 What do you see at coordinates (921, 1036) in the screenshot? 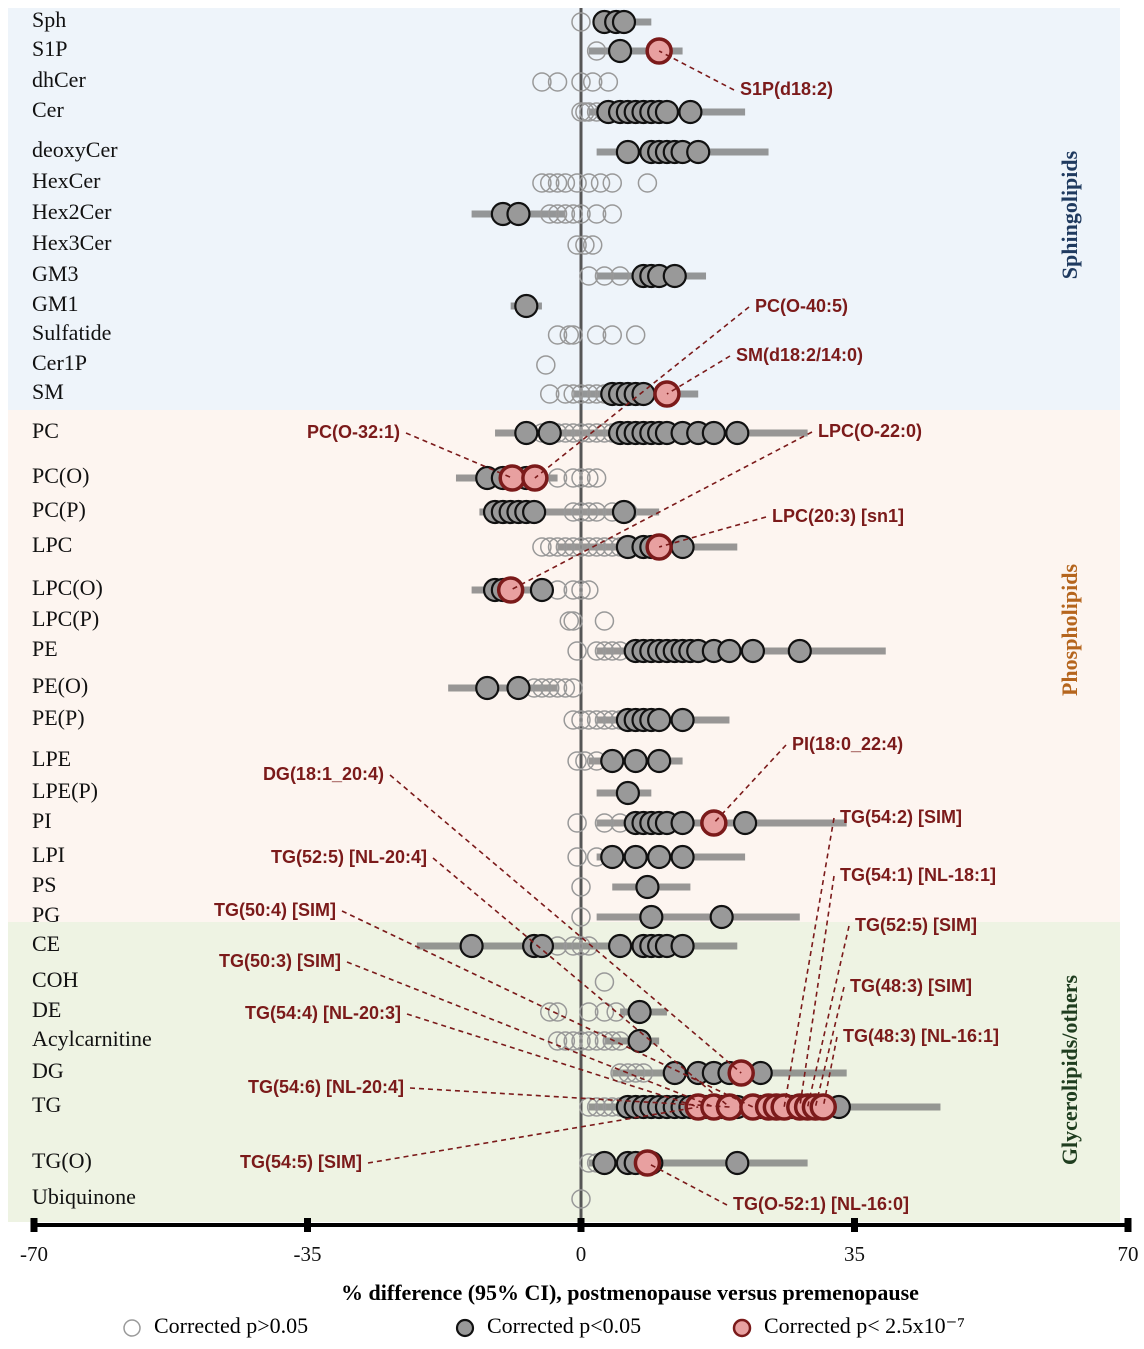
I see `annotation: TG(48:3) [NL-16:1]` at bounding box center [921, 1036].